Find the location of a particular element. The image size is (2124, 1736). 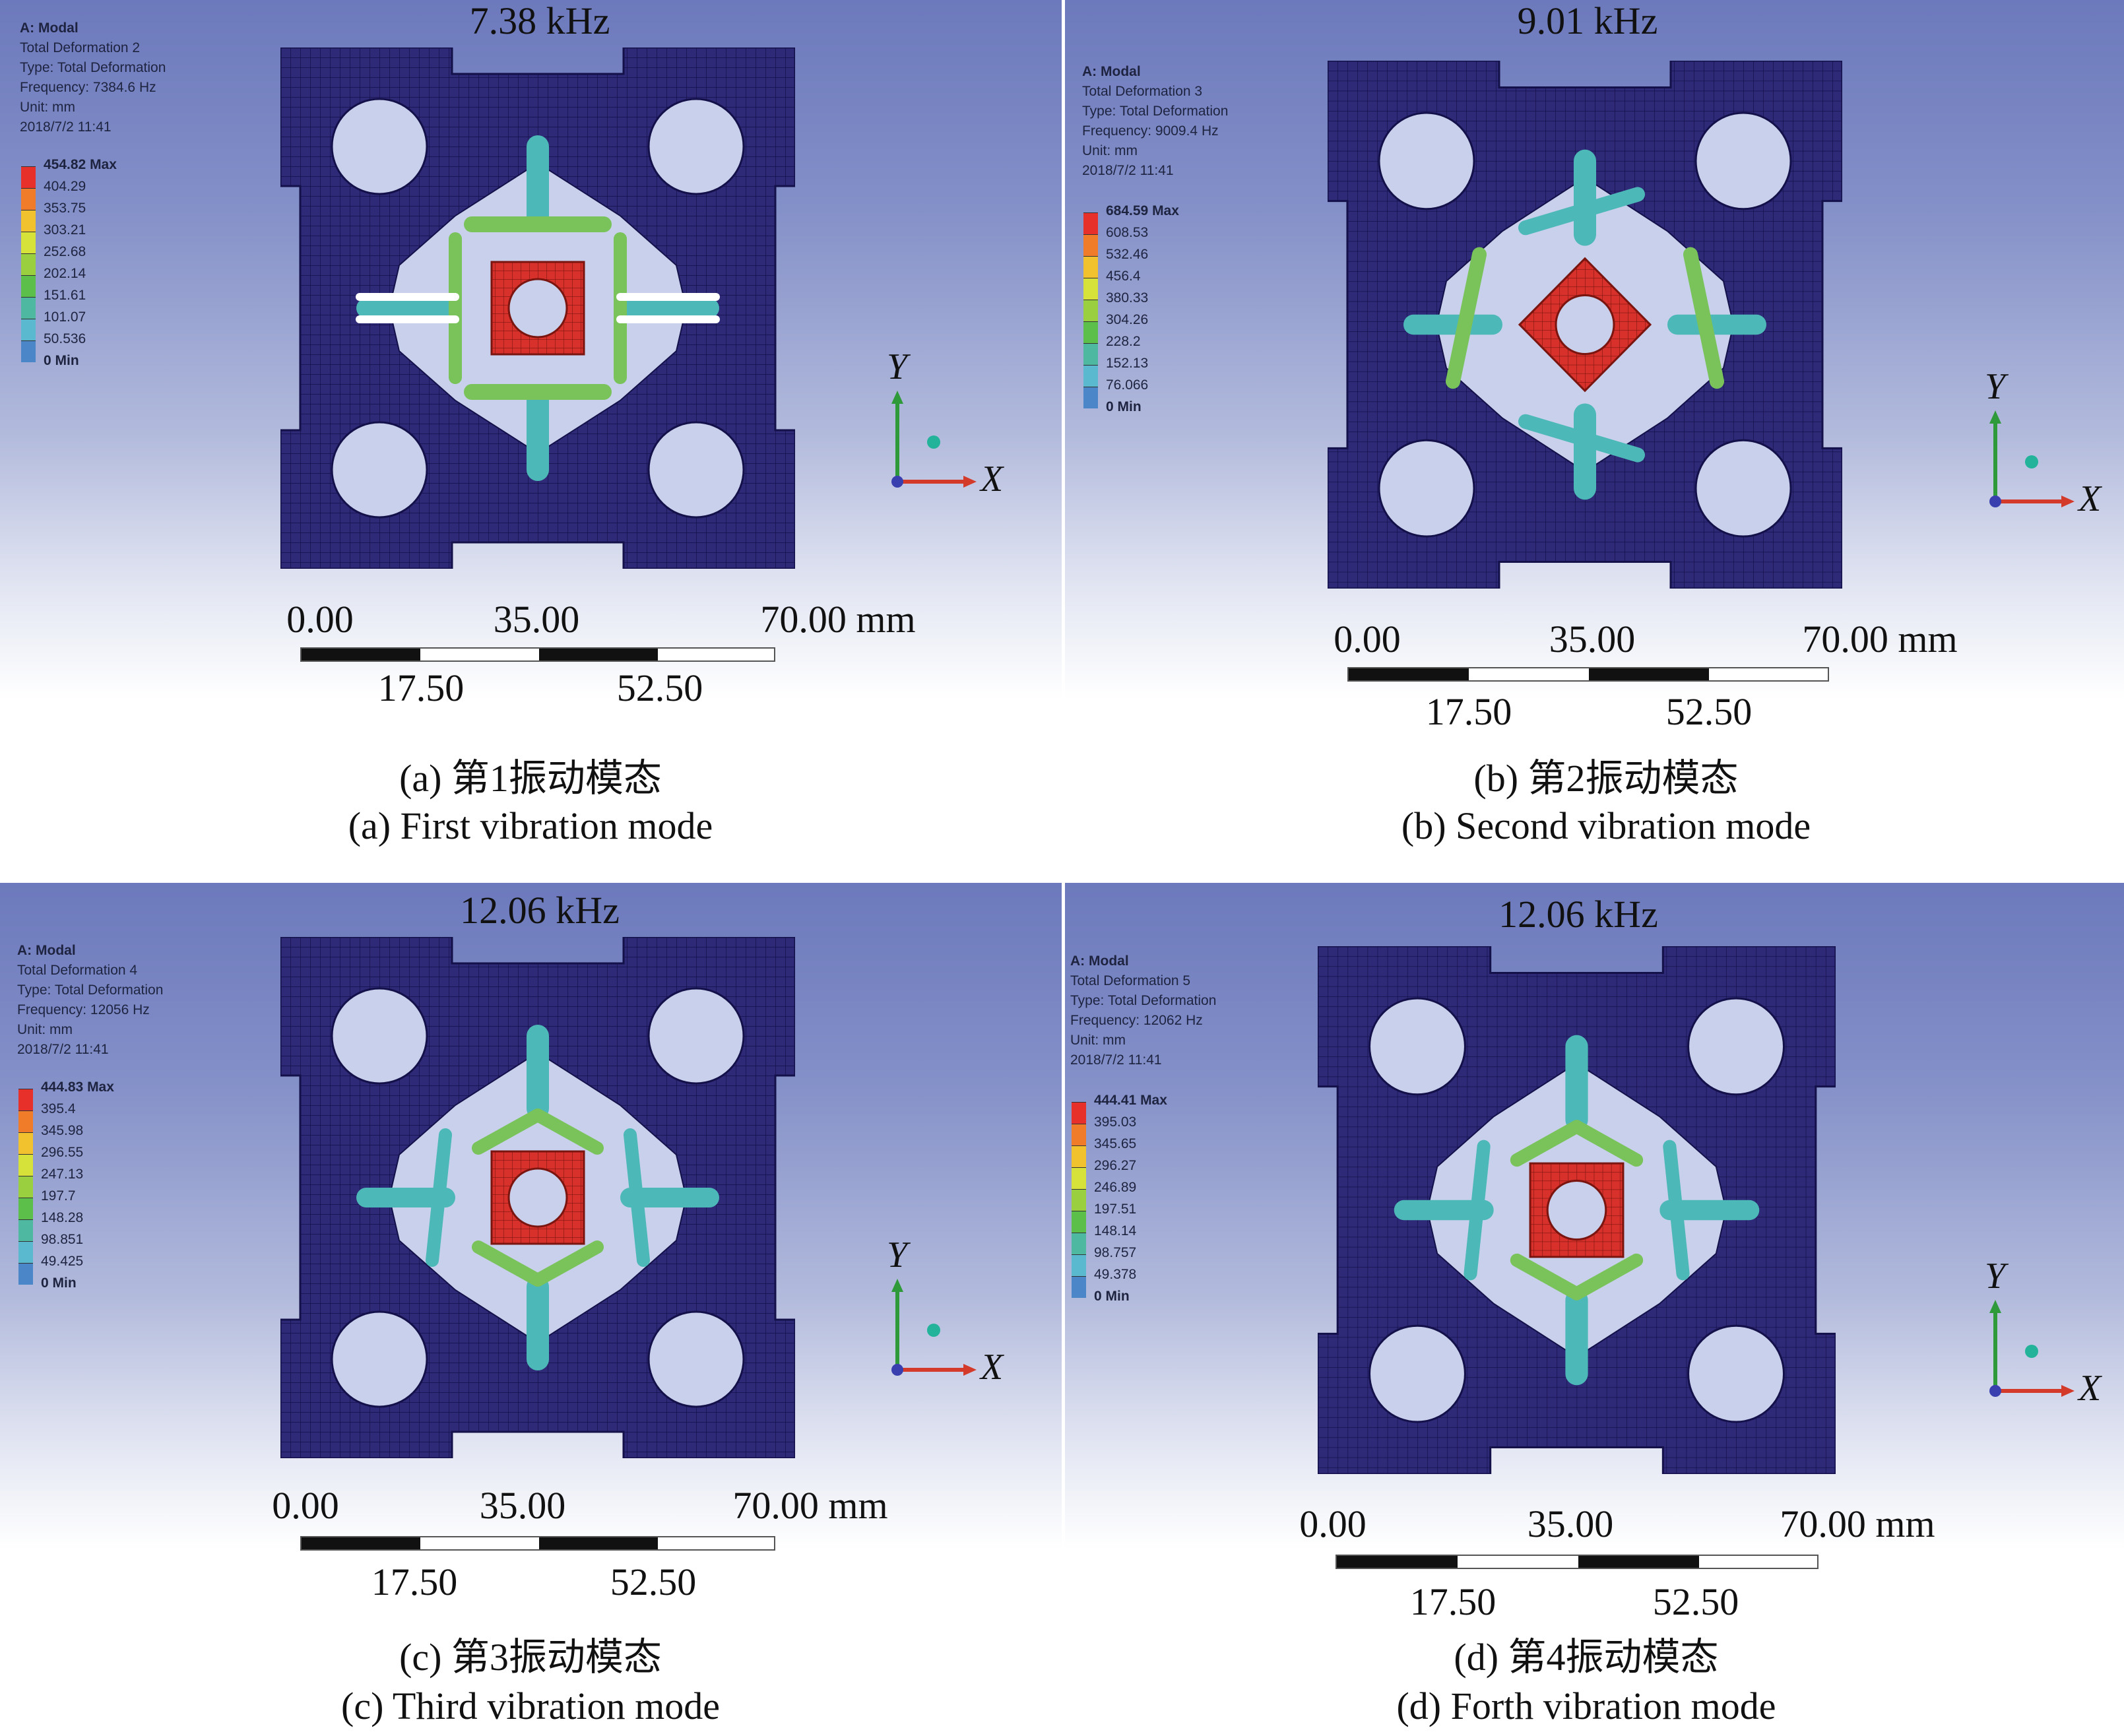

legend-label: 444.83 Max is located at coordinates (77, 1087).